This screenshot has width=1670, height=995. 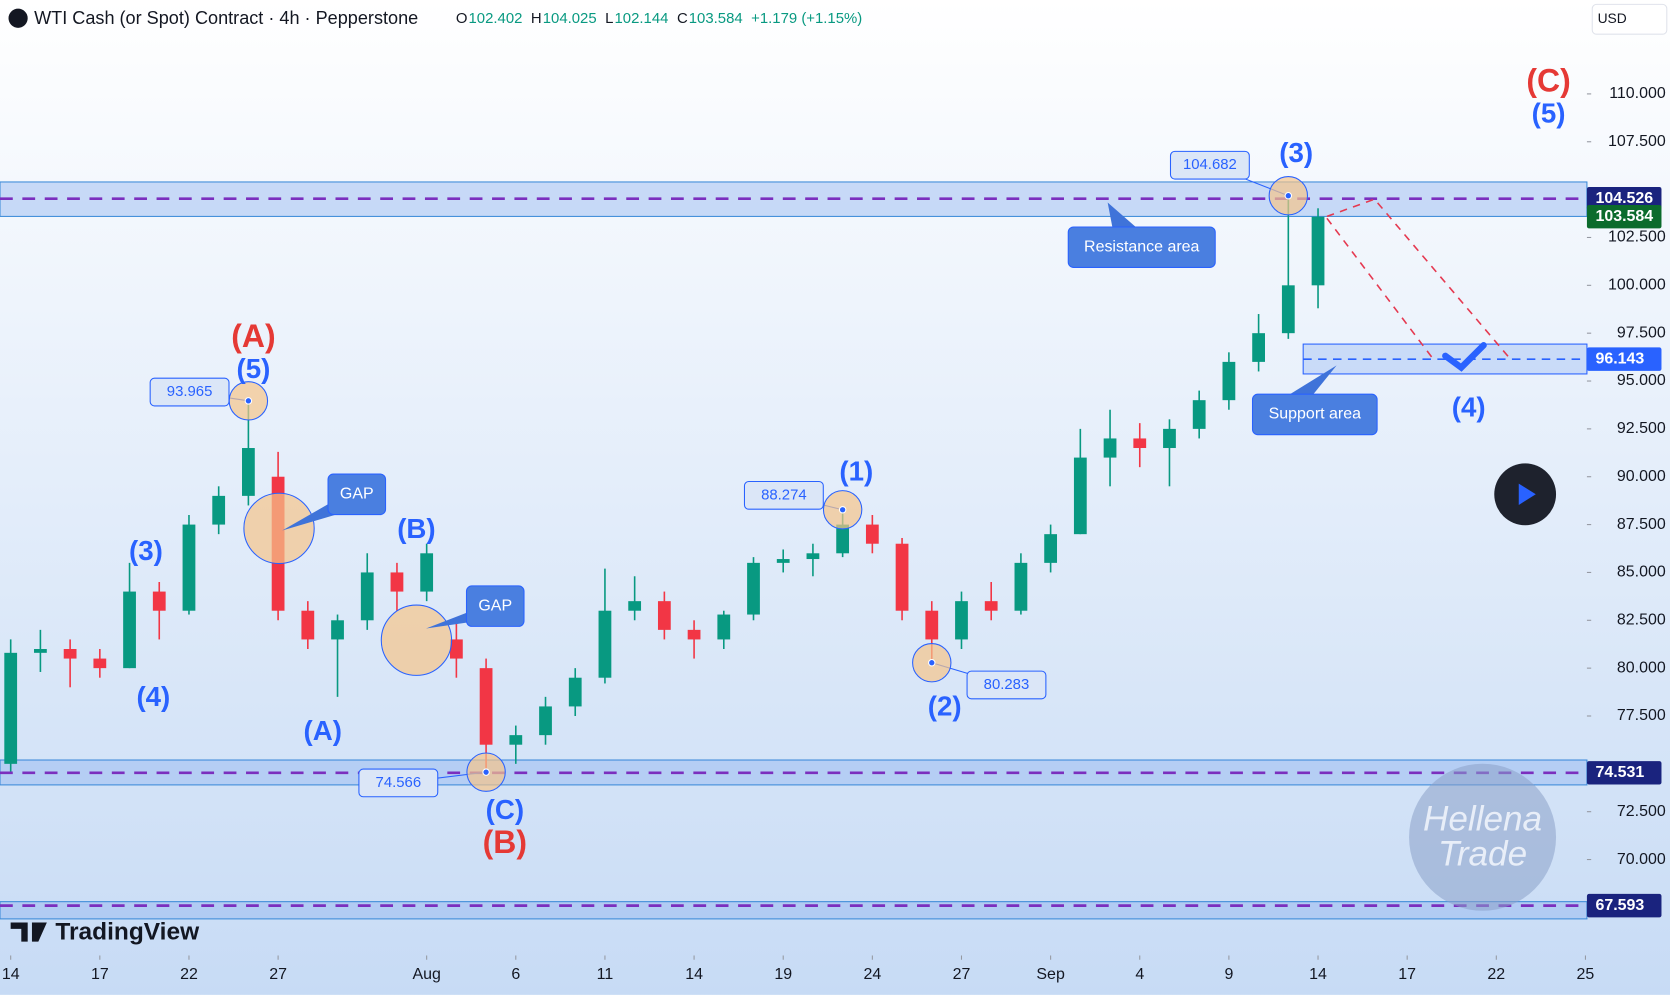 I want to click on gap-circle, so click(x=279, y=528).